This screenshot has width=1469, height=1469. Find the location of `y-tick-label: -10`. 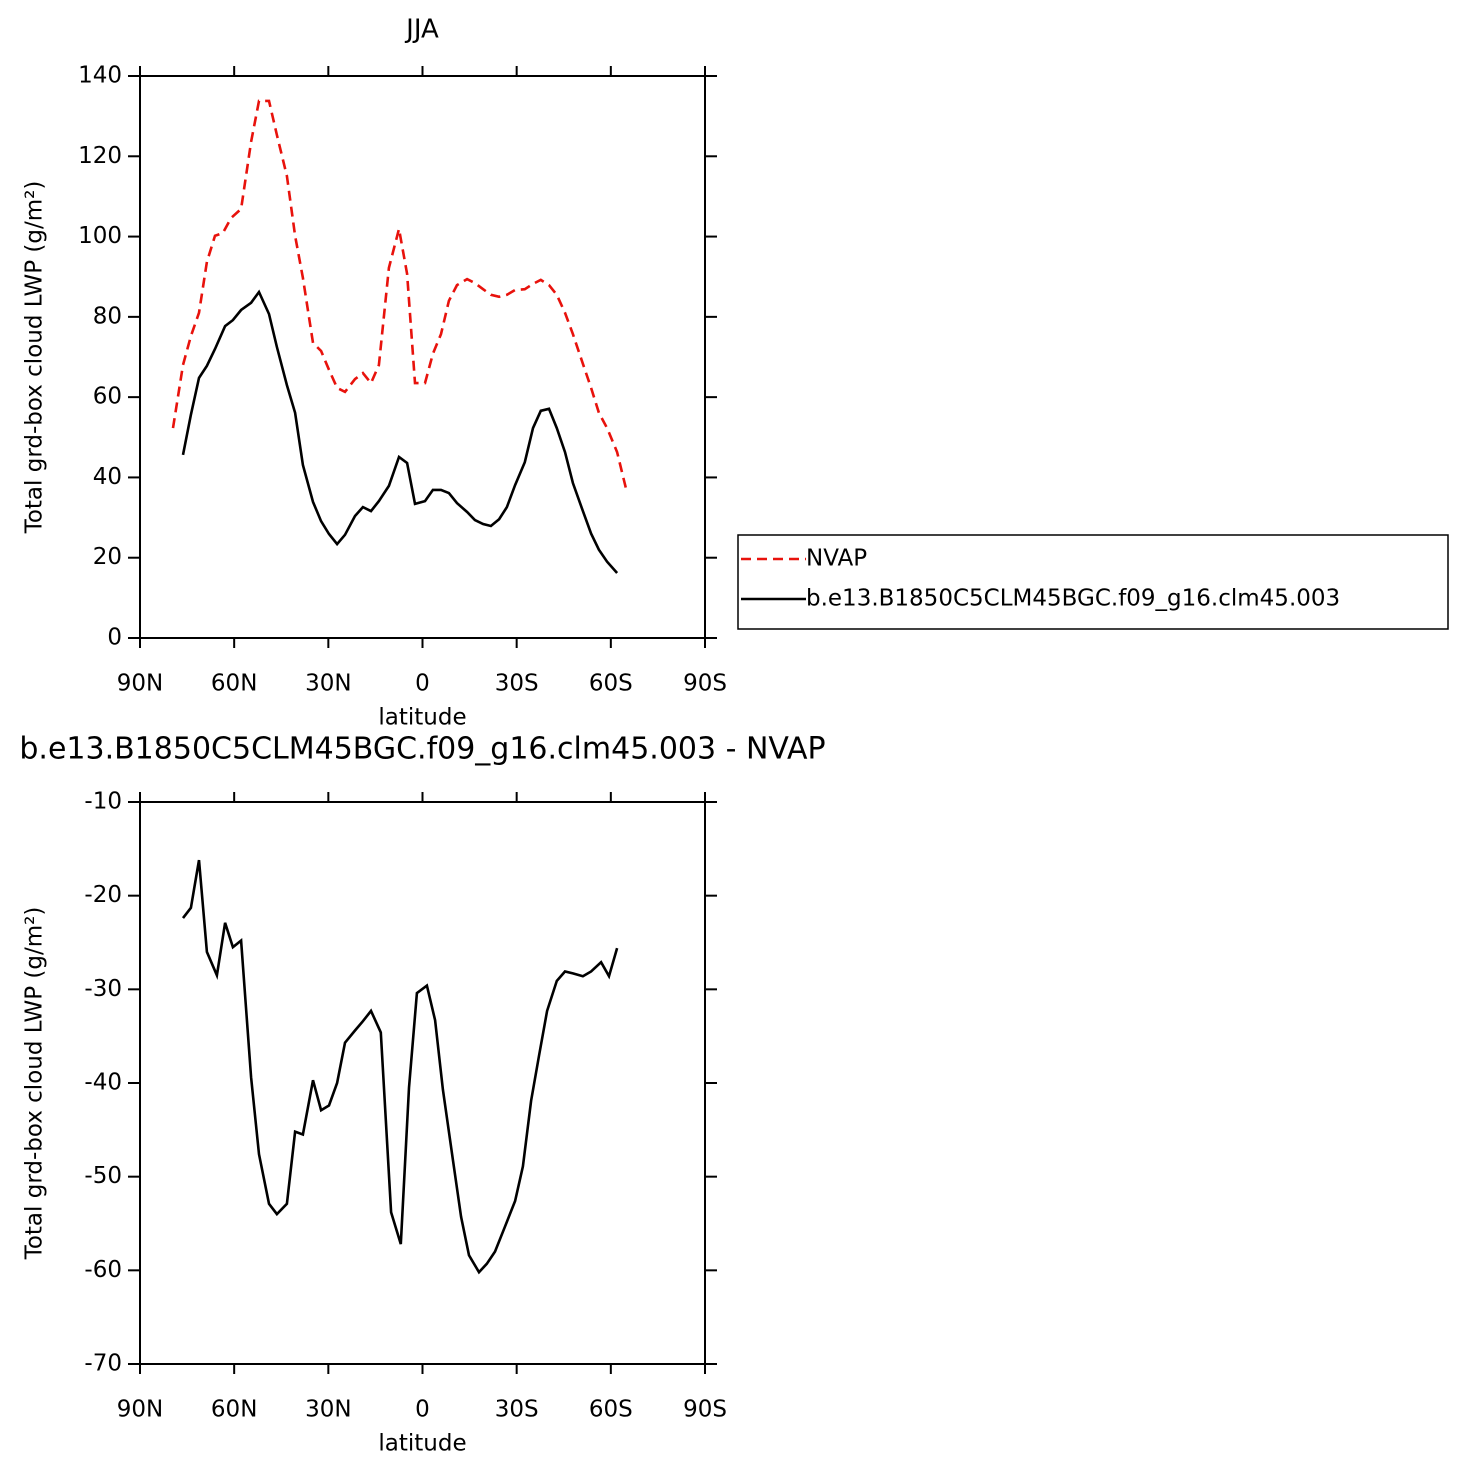

y-tick-label: -10 is located at coordinates (103, 802).